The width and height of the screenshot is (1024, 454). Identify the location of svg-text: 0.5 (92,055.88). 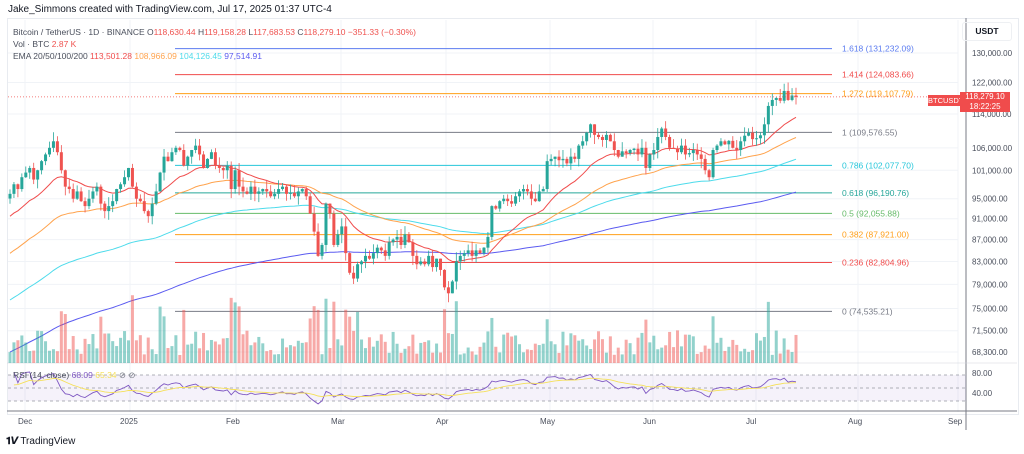
(871, 213).